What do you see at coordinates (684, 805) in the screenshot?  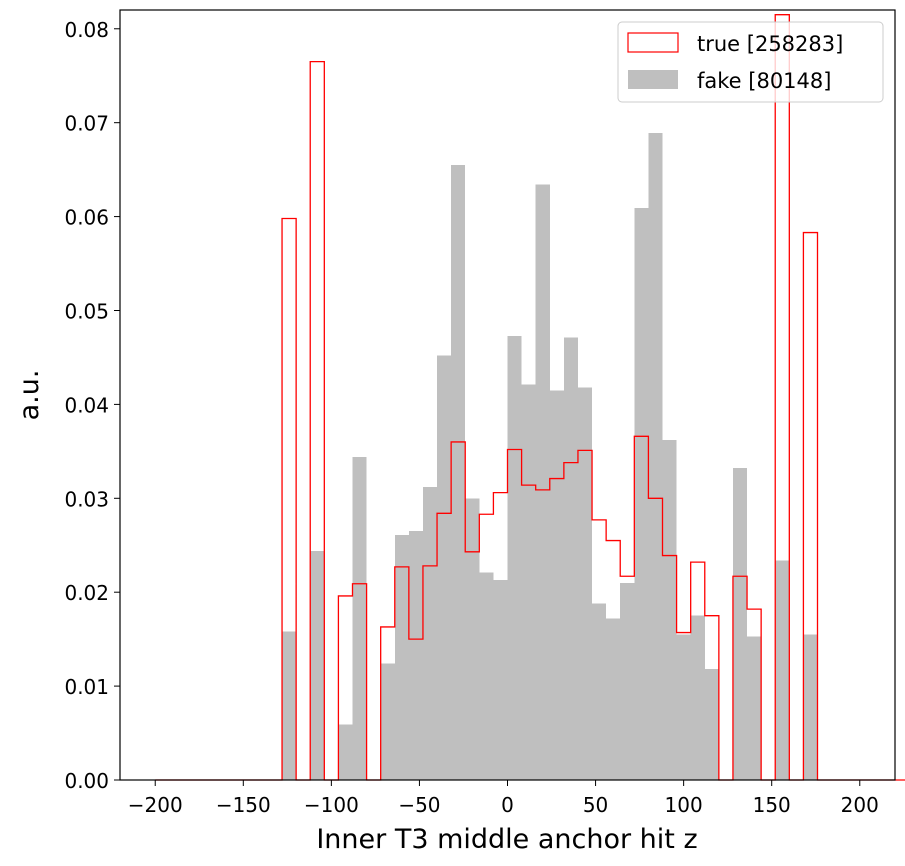 I see `x-tick-label: 100` at bounding box center [684, 805].